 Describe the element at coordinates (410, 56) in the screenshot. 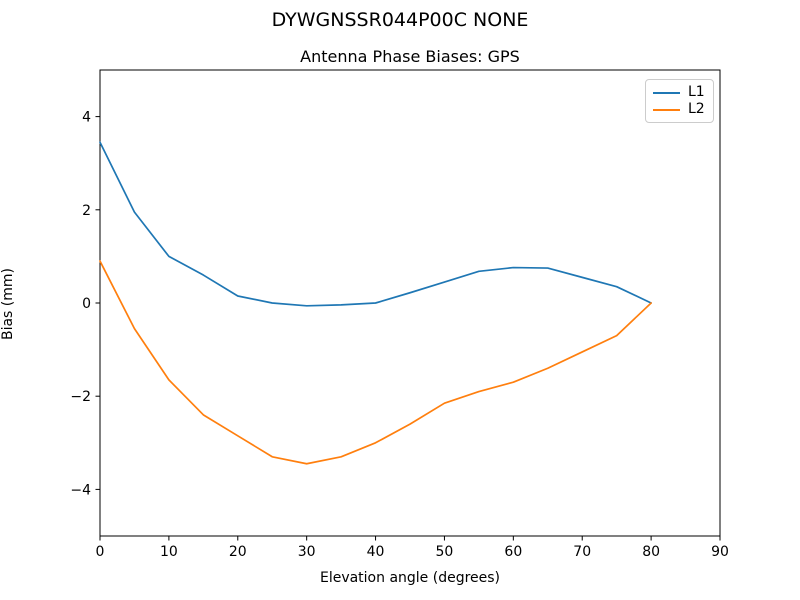

I see `axes-title: Antenna Phase Biases: GPS` at that location.